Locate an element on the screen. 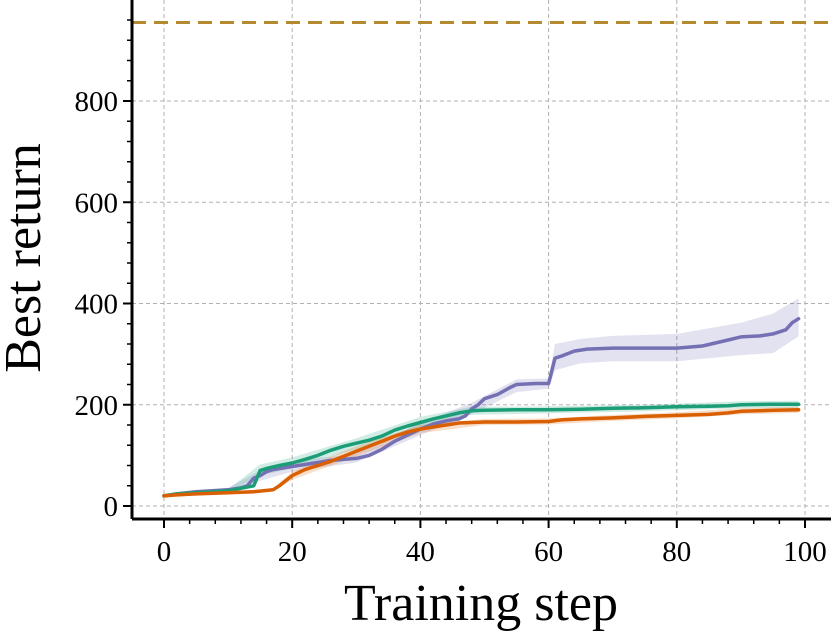  series-2-line is located at coordinates (481, 450).